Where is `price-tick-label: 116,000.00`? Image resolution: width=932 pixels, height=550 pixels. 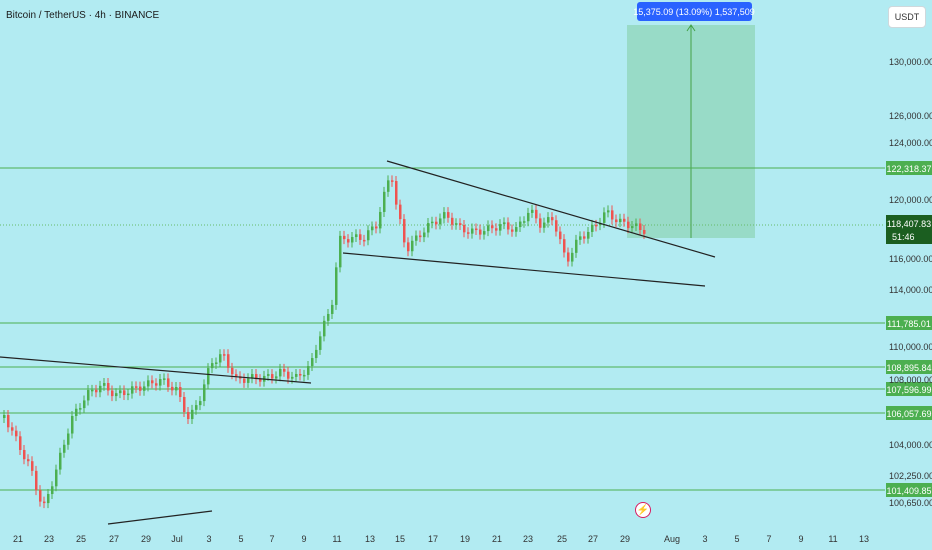
price-tick-label: 116,000.00 is located at coordinates (910, 259).